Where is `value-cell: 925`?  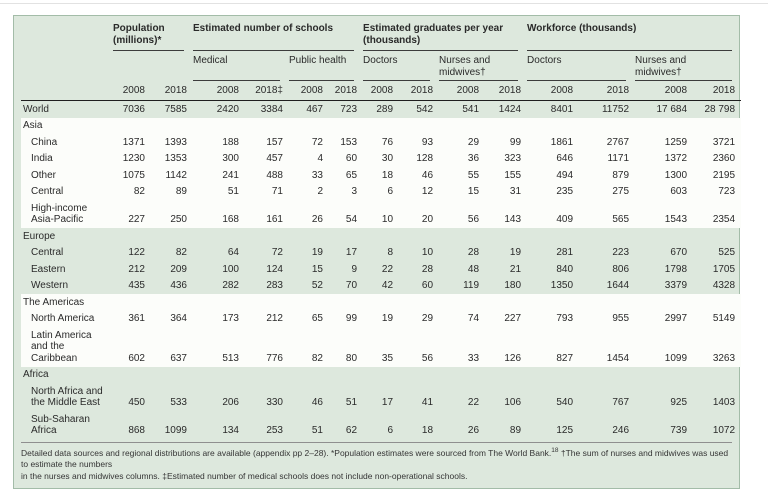 value-cell: 925 is located at coordinates (679, 402).